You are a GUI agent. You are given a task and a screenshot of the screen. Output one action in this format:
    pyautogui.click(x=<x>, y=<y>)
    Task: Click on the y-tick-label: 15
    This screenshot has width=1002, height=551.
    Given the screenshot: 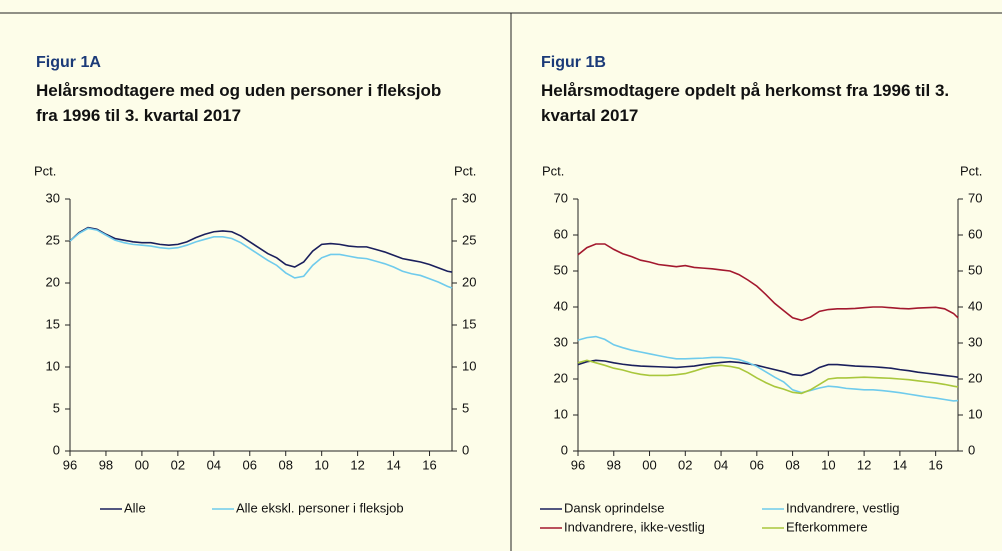 What is the action you would take?
    pyautogui.click(x=53, y=323)
    